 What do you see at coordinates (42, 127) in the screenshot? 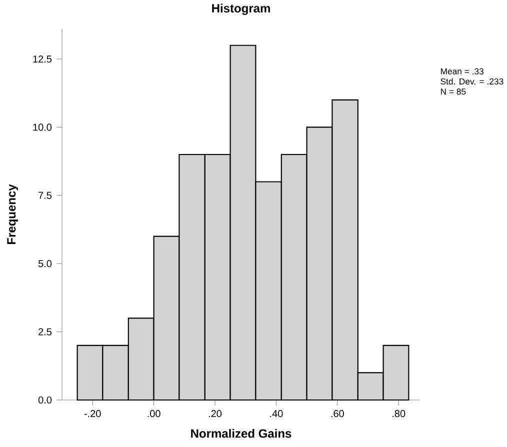
I see `y-tick-label: 10.0` at bounding box center [42, 127].